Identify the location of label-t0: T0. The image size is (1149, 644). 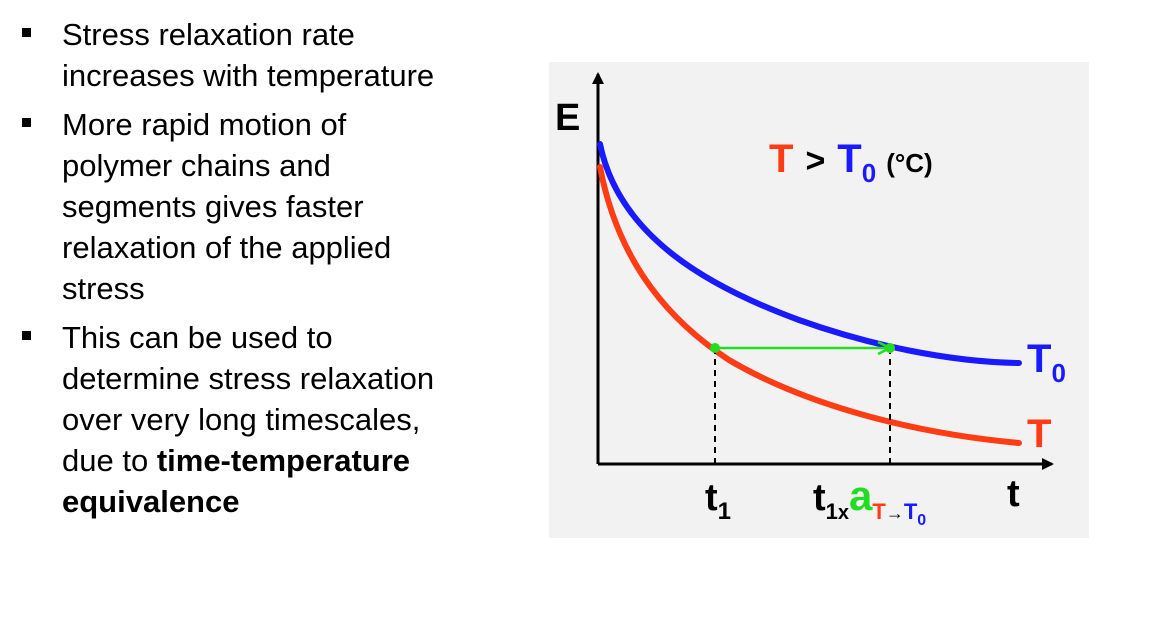
(1046, 362).